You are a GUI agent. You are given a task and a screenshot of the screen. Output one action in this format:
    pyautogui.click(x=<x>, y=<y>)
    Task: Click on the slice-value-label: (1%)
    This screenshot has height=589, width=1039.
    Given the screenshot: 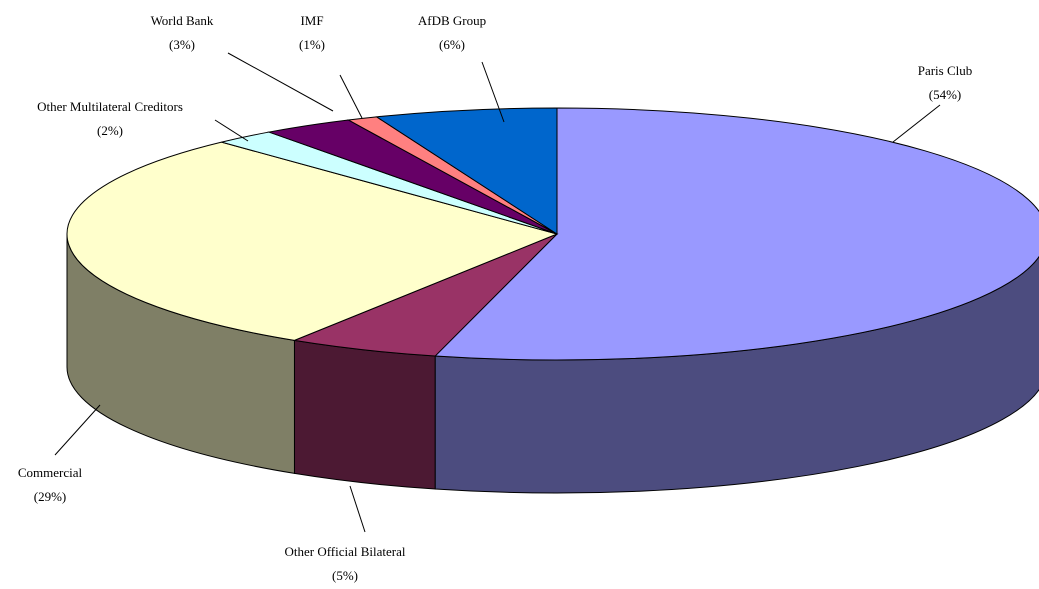 What is the action you would take?
    pyautogui.click(x=312, y=44)
    